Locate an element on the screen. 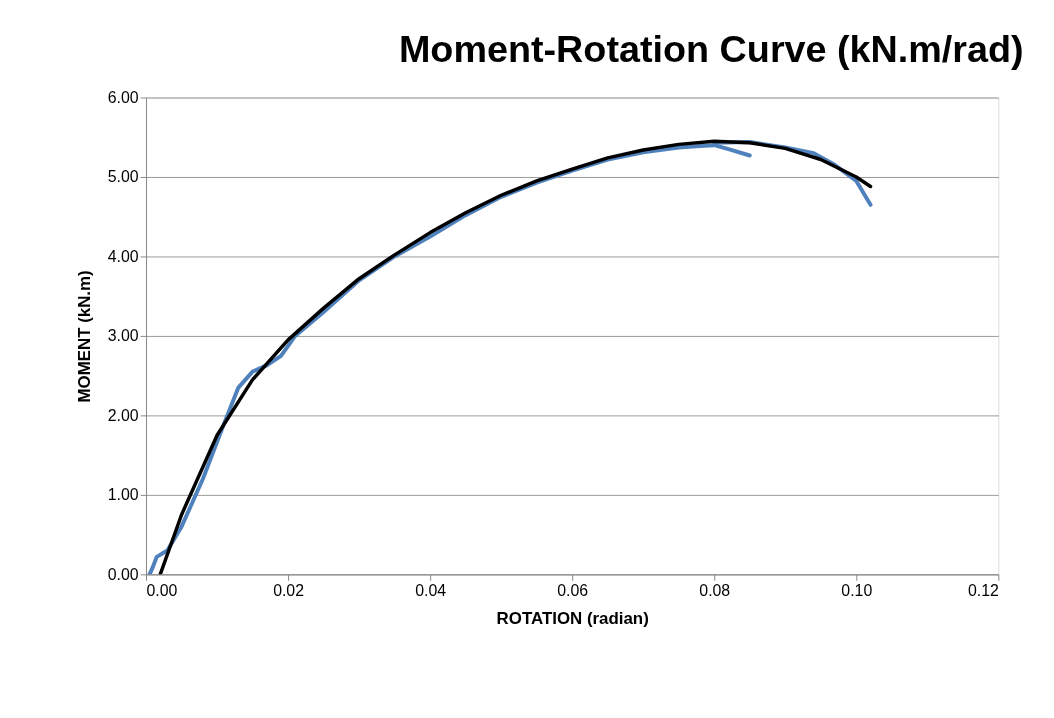 The width and height of the screenshot is (1054, 718). y-tick-label: 4.00 is located at coordinates (123, 256).